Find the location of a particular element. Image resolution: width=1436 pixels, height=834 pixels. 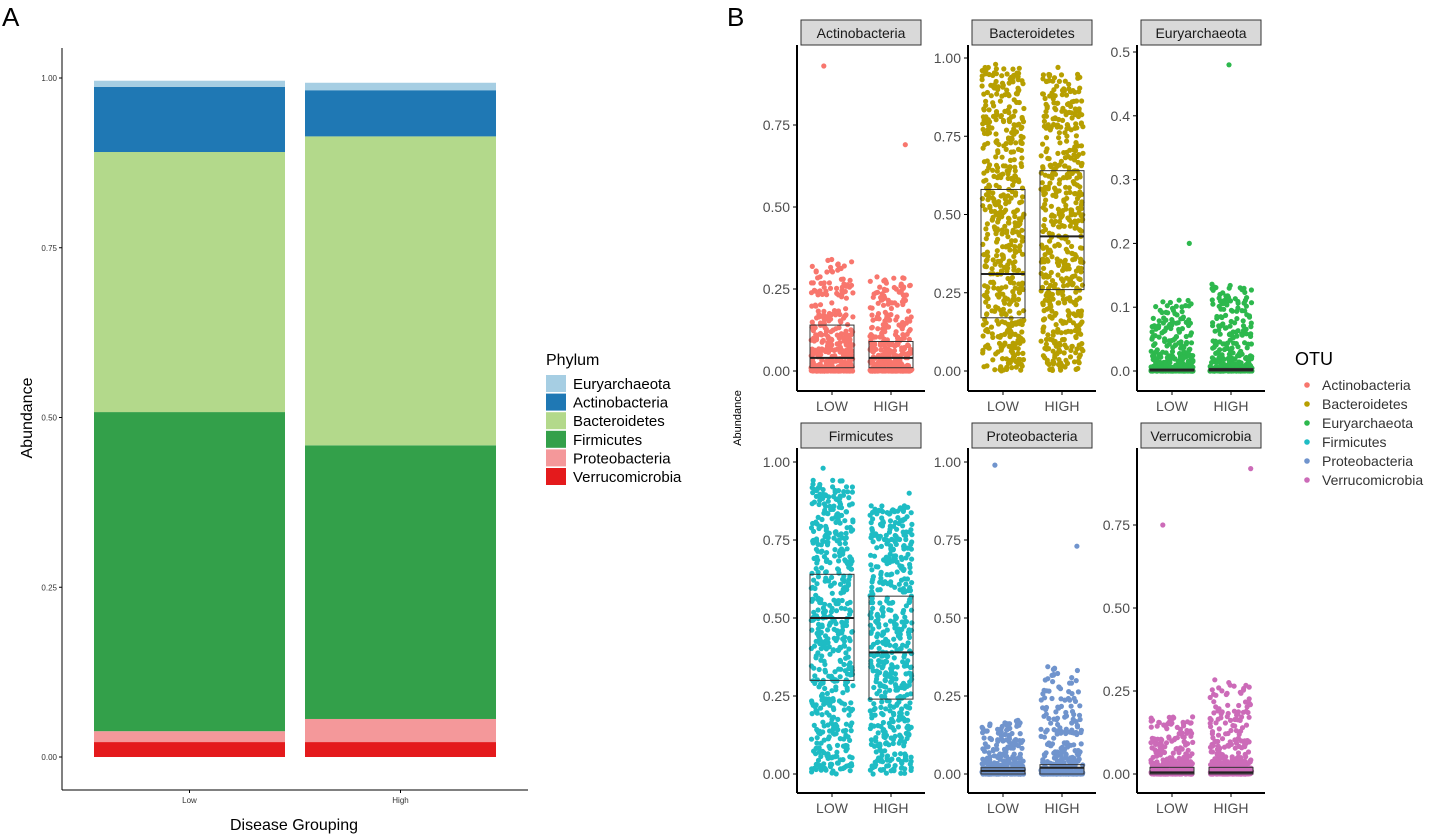

facet-title: Verrucomicrobia is located at coordinates (1200, 436).